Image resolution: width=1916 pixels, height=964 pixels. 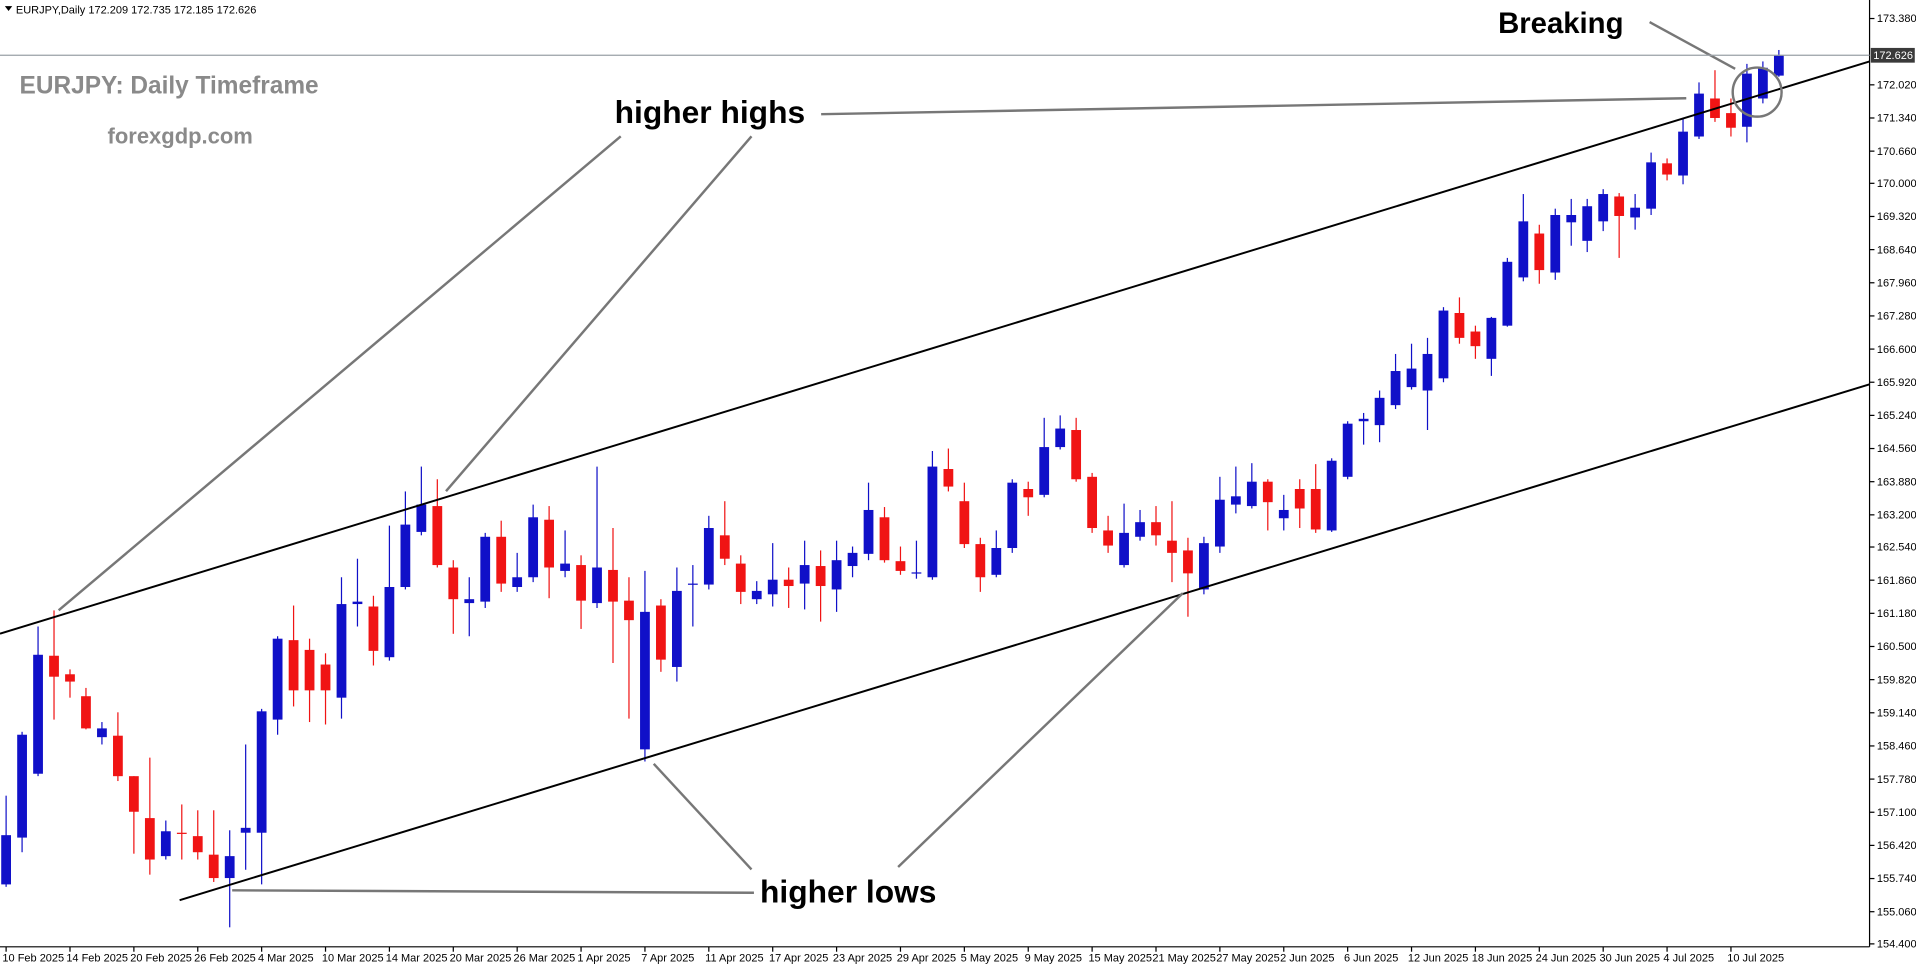 I want to click on y-tick-label: 168.640, so click(x=1896, y=250).